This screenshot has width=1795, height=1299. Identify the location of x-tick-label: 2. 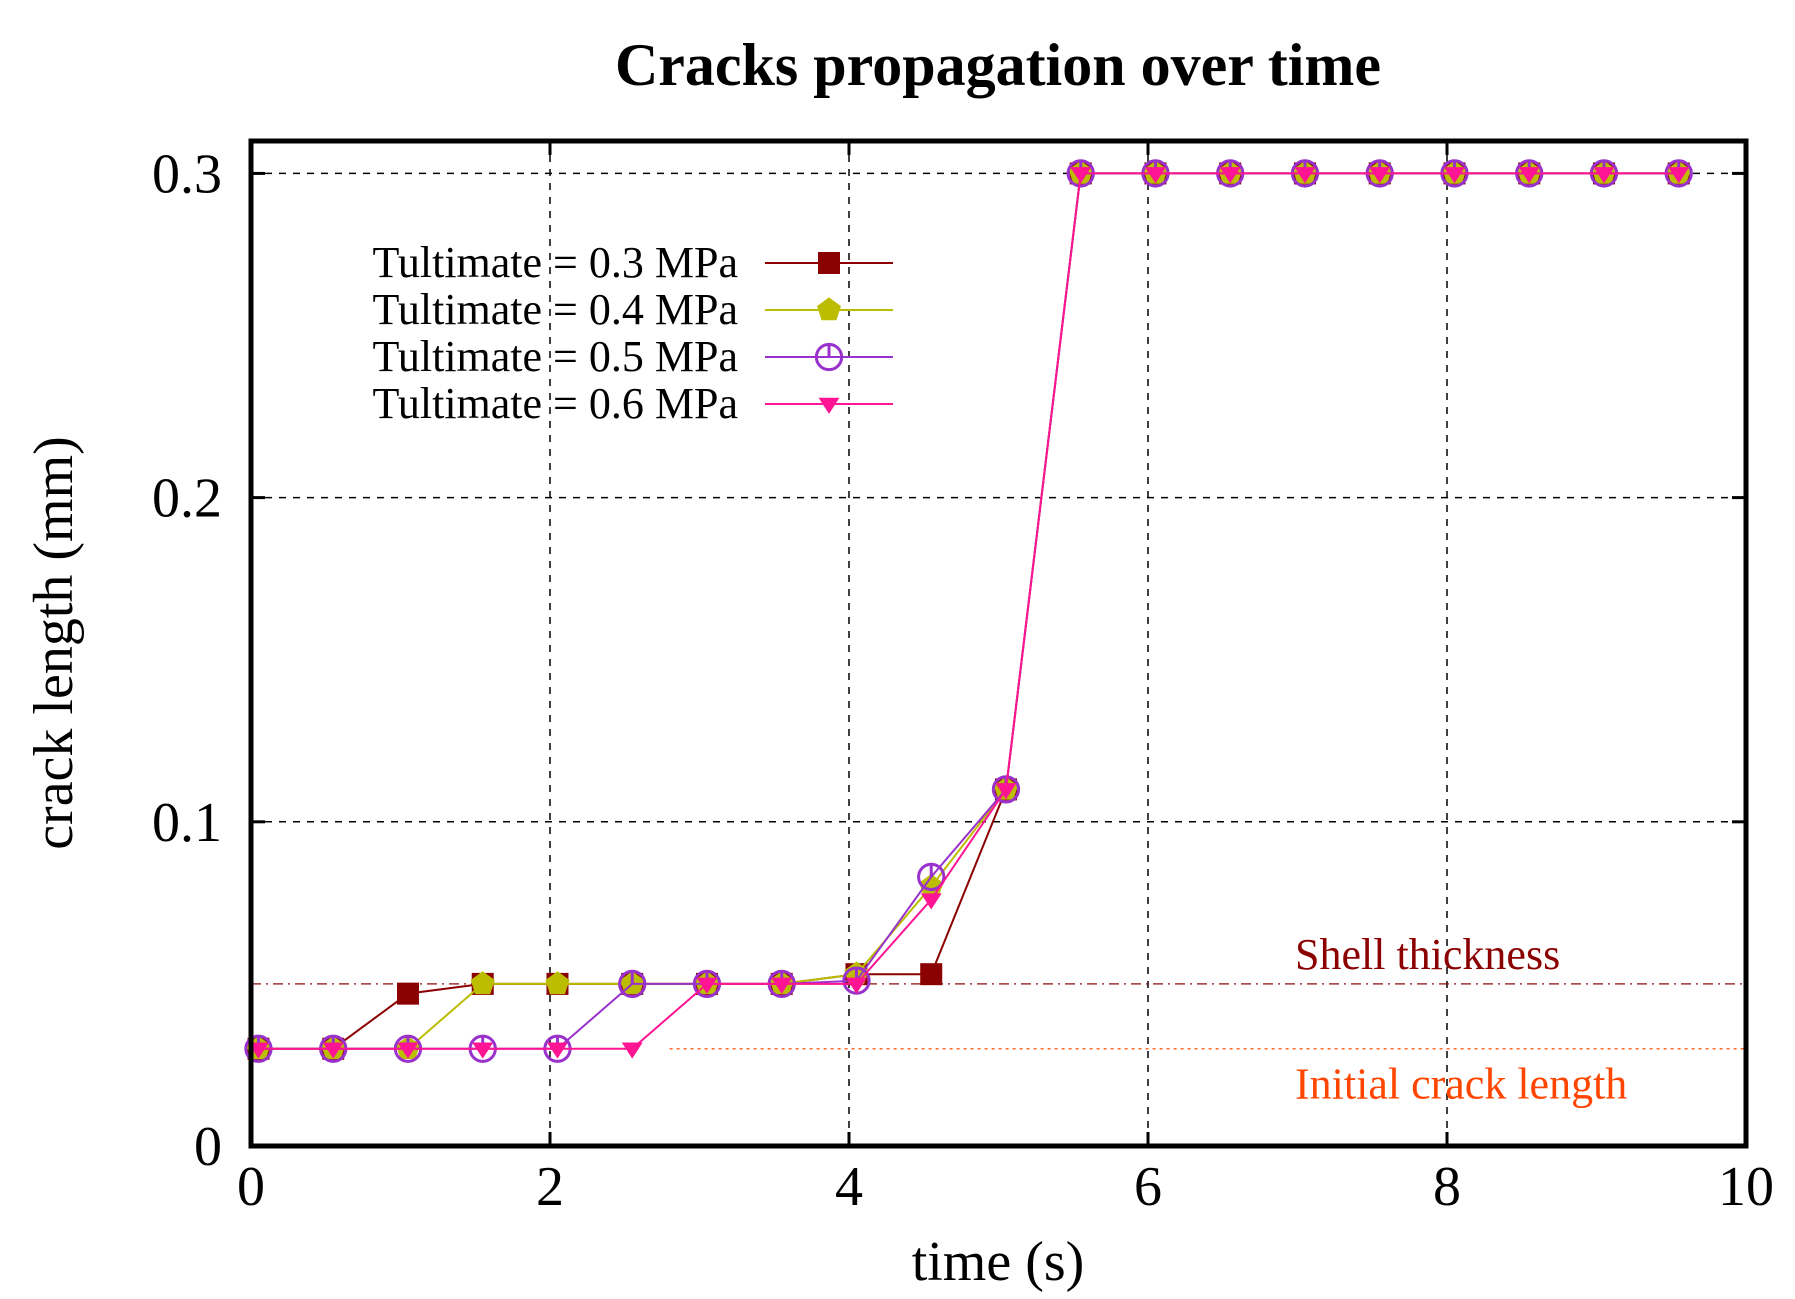
(550, 1187).